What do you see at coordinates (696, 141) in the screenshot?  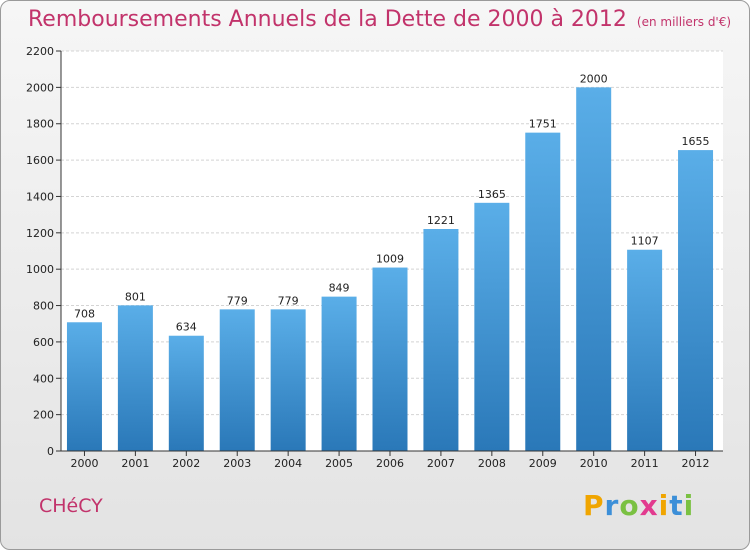 I see `bar-value-label: 1655` at bounding box center [696, 141].